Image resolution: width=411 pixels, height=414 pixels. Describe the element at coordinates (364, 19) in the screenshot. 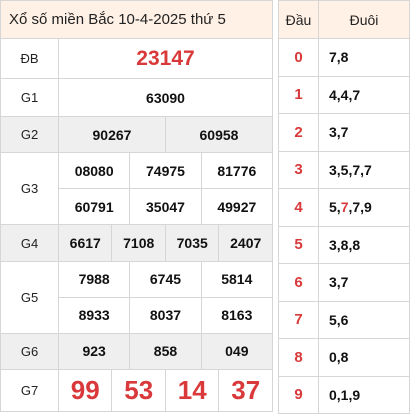

I see `tail-column-header: Đuôi` at that location.